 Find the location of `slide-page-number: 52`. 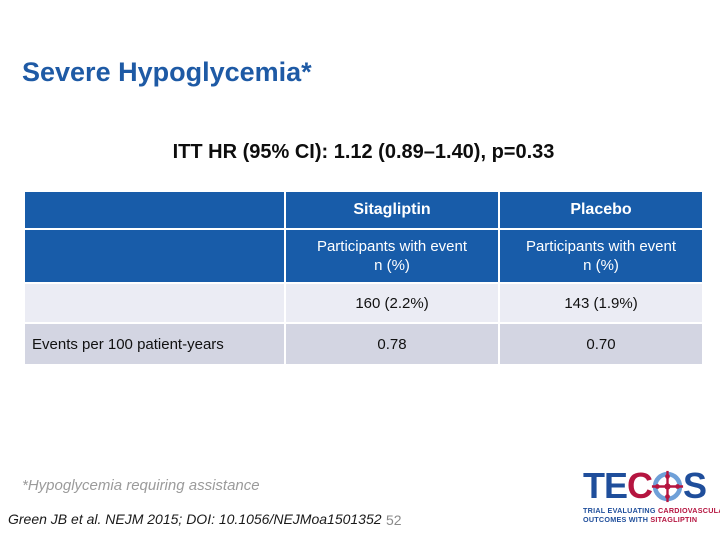

slide-page-number: 52 is located at coordinates (394, 520).